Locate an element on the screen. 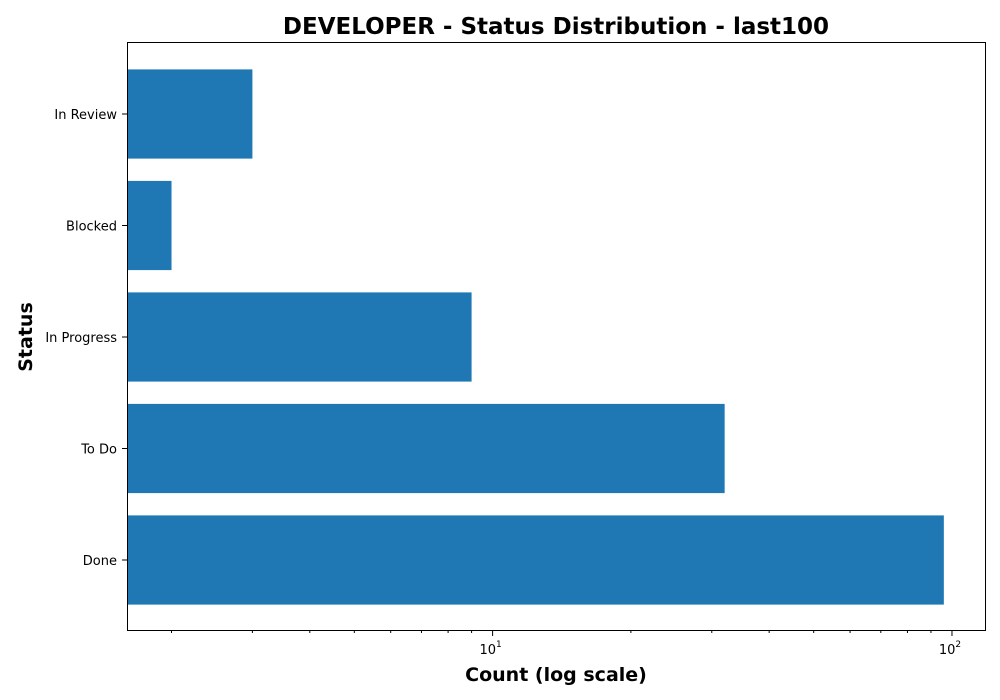  bar-in-review is located at coordinates (190, 114).